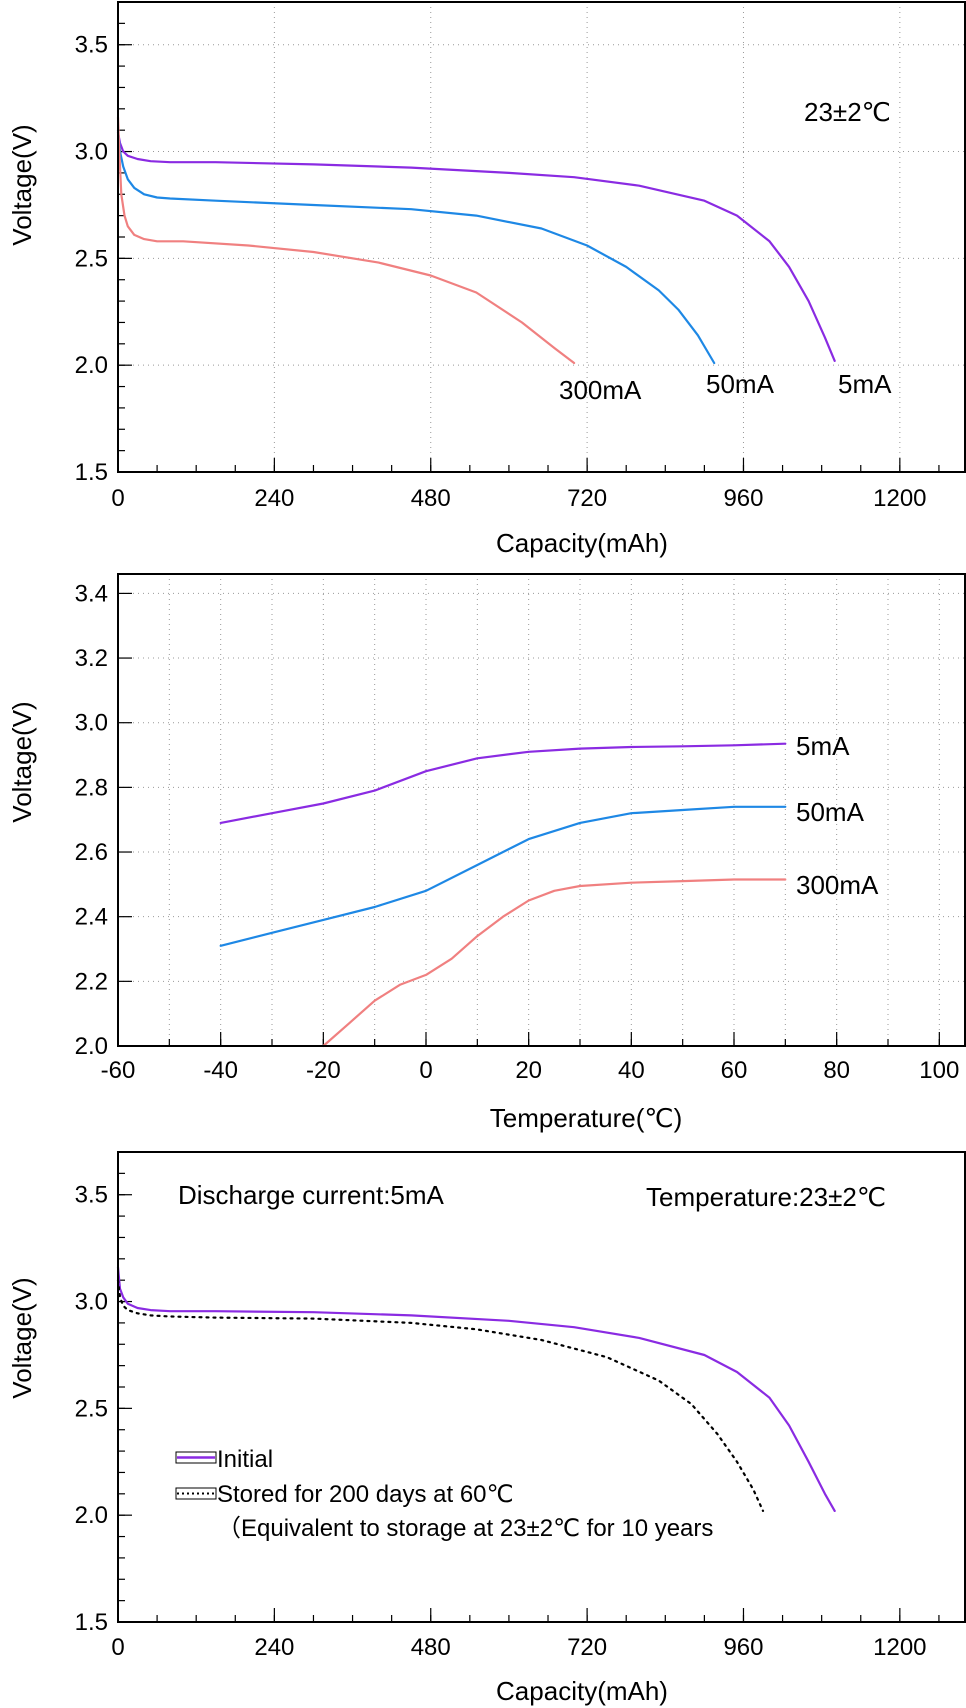 Image resolution: width=966 pixels, height=1708 pixels. Describe the element at coordinates (582, 543) in the screenshot. I see `panel1-x-axis-label: Capacity(mAh)` at that location.